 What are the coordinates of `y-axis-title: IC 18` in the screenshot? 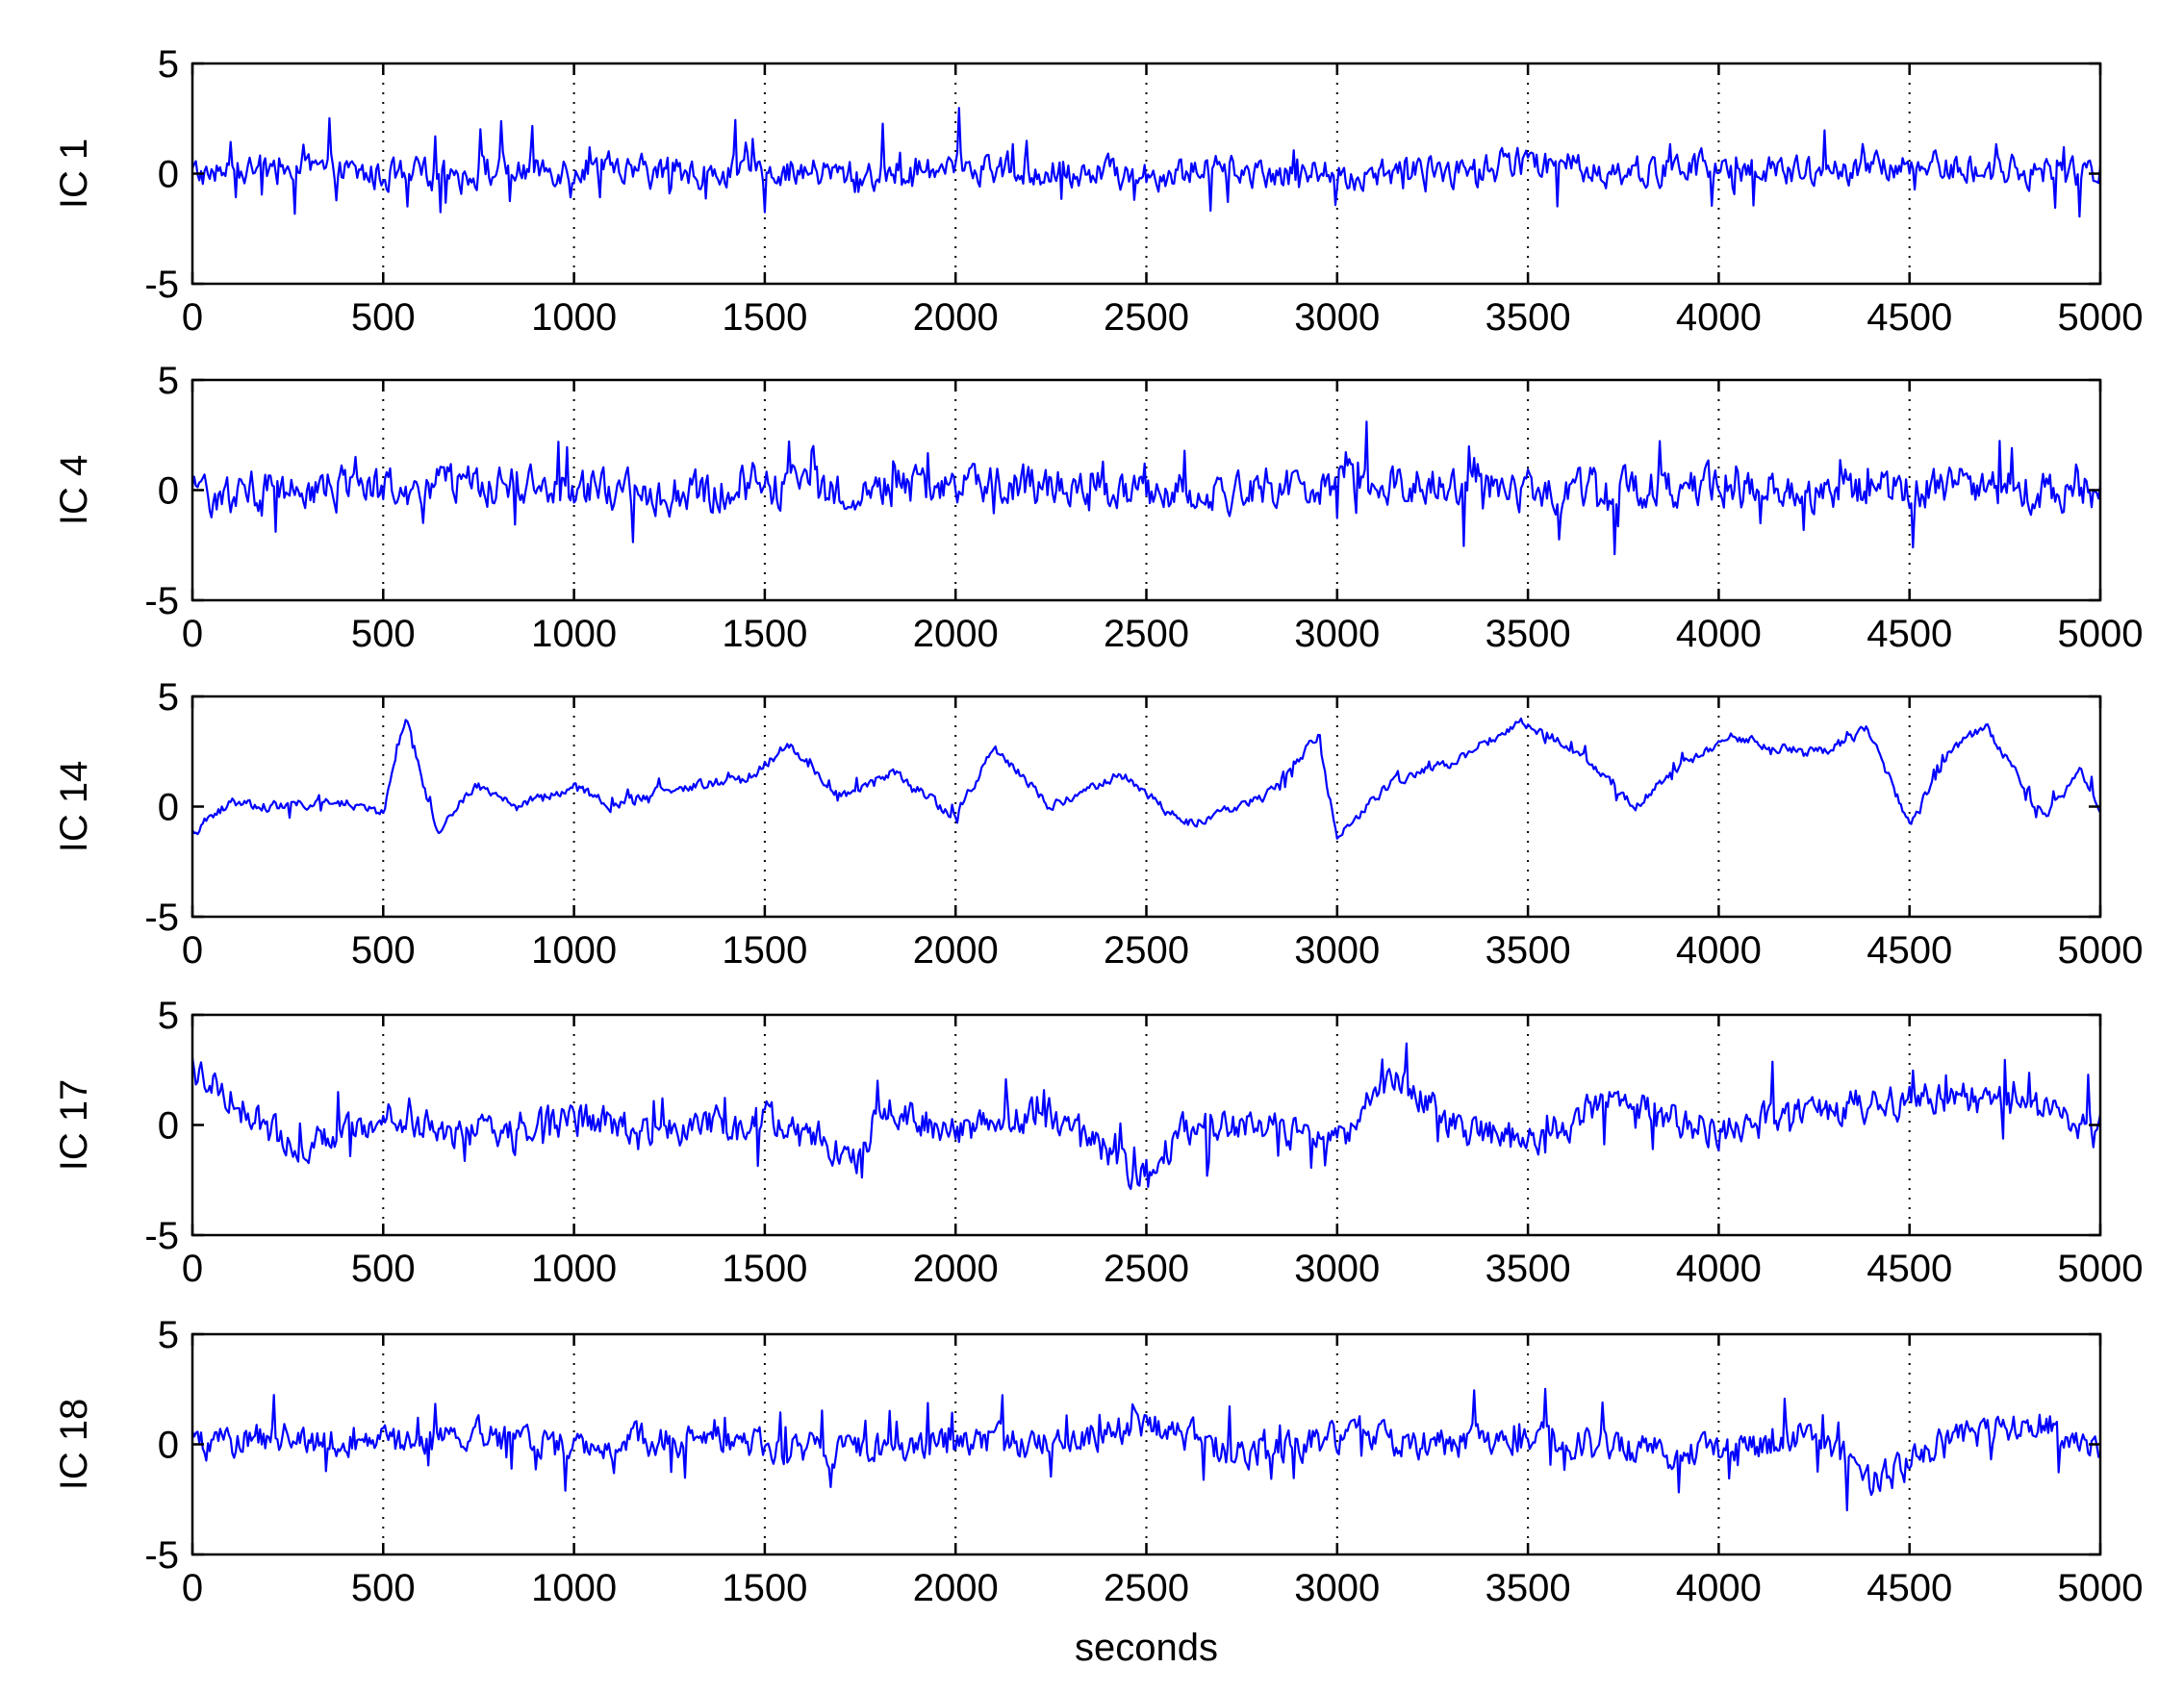 It's located at (74, 1445).